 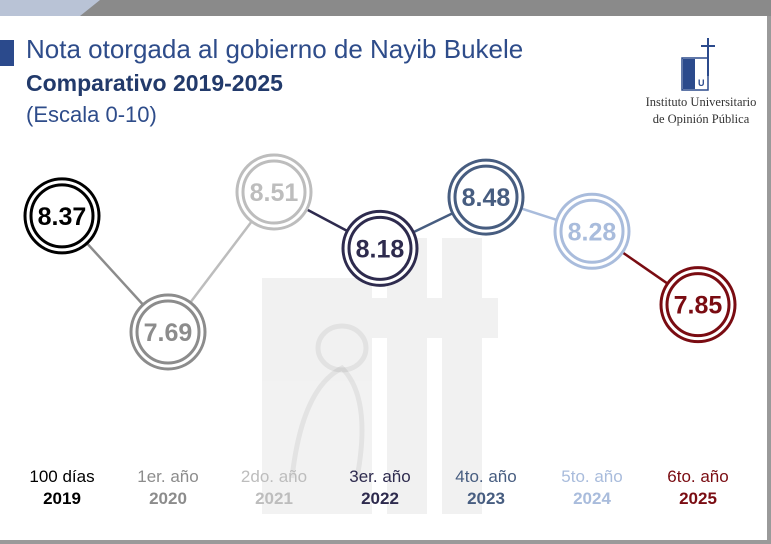 I want to click on category-year-label: 2020, so click(x=168, y=498).